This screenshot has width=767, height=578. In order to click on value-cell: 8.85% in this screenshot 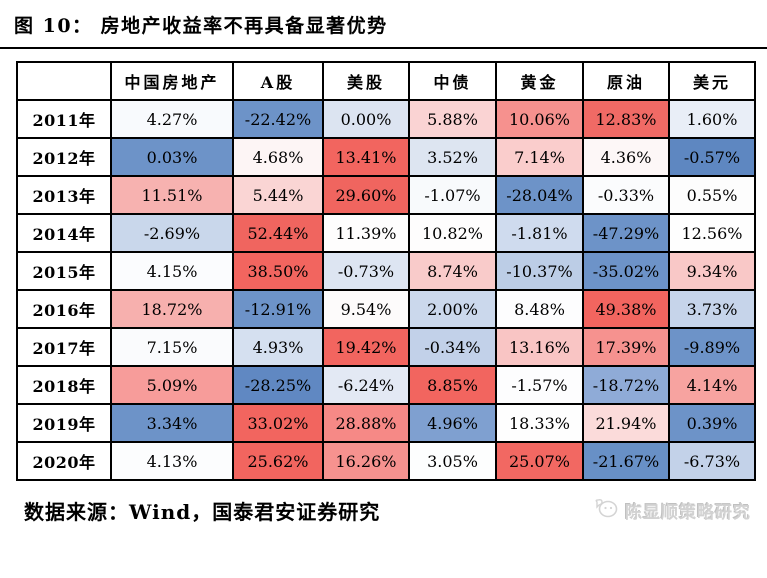, I will do `click(452, 385)`.